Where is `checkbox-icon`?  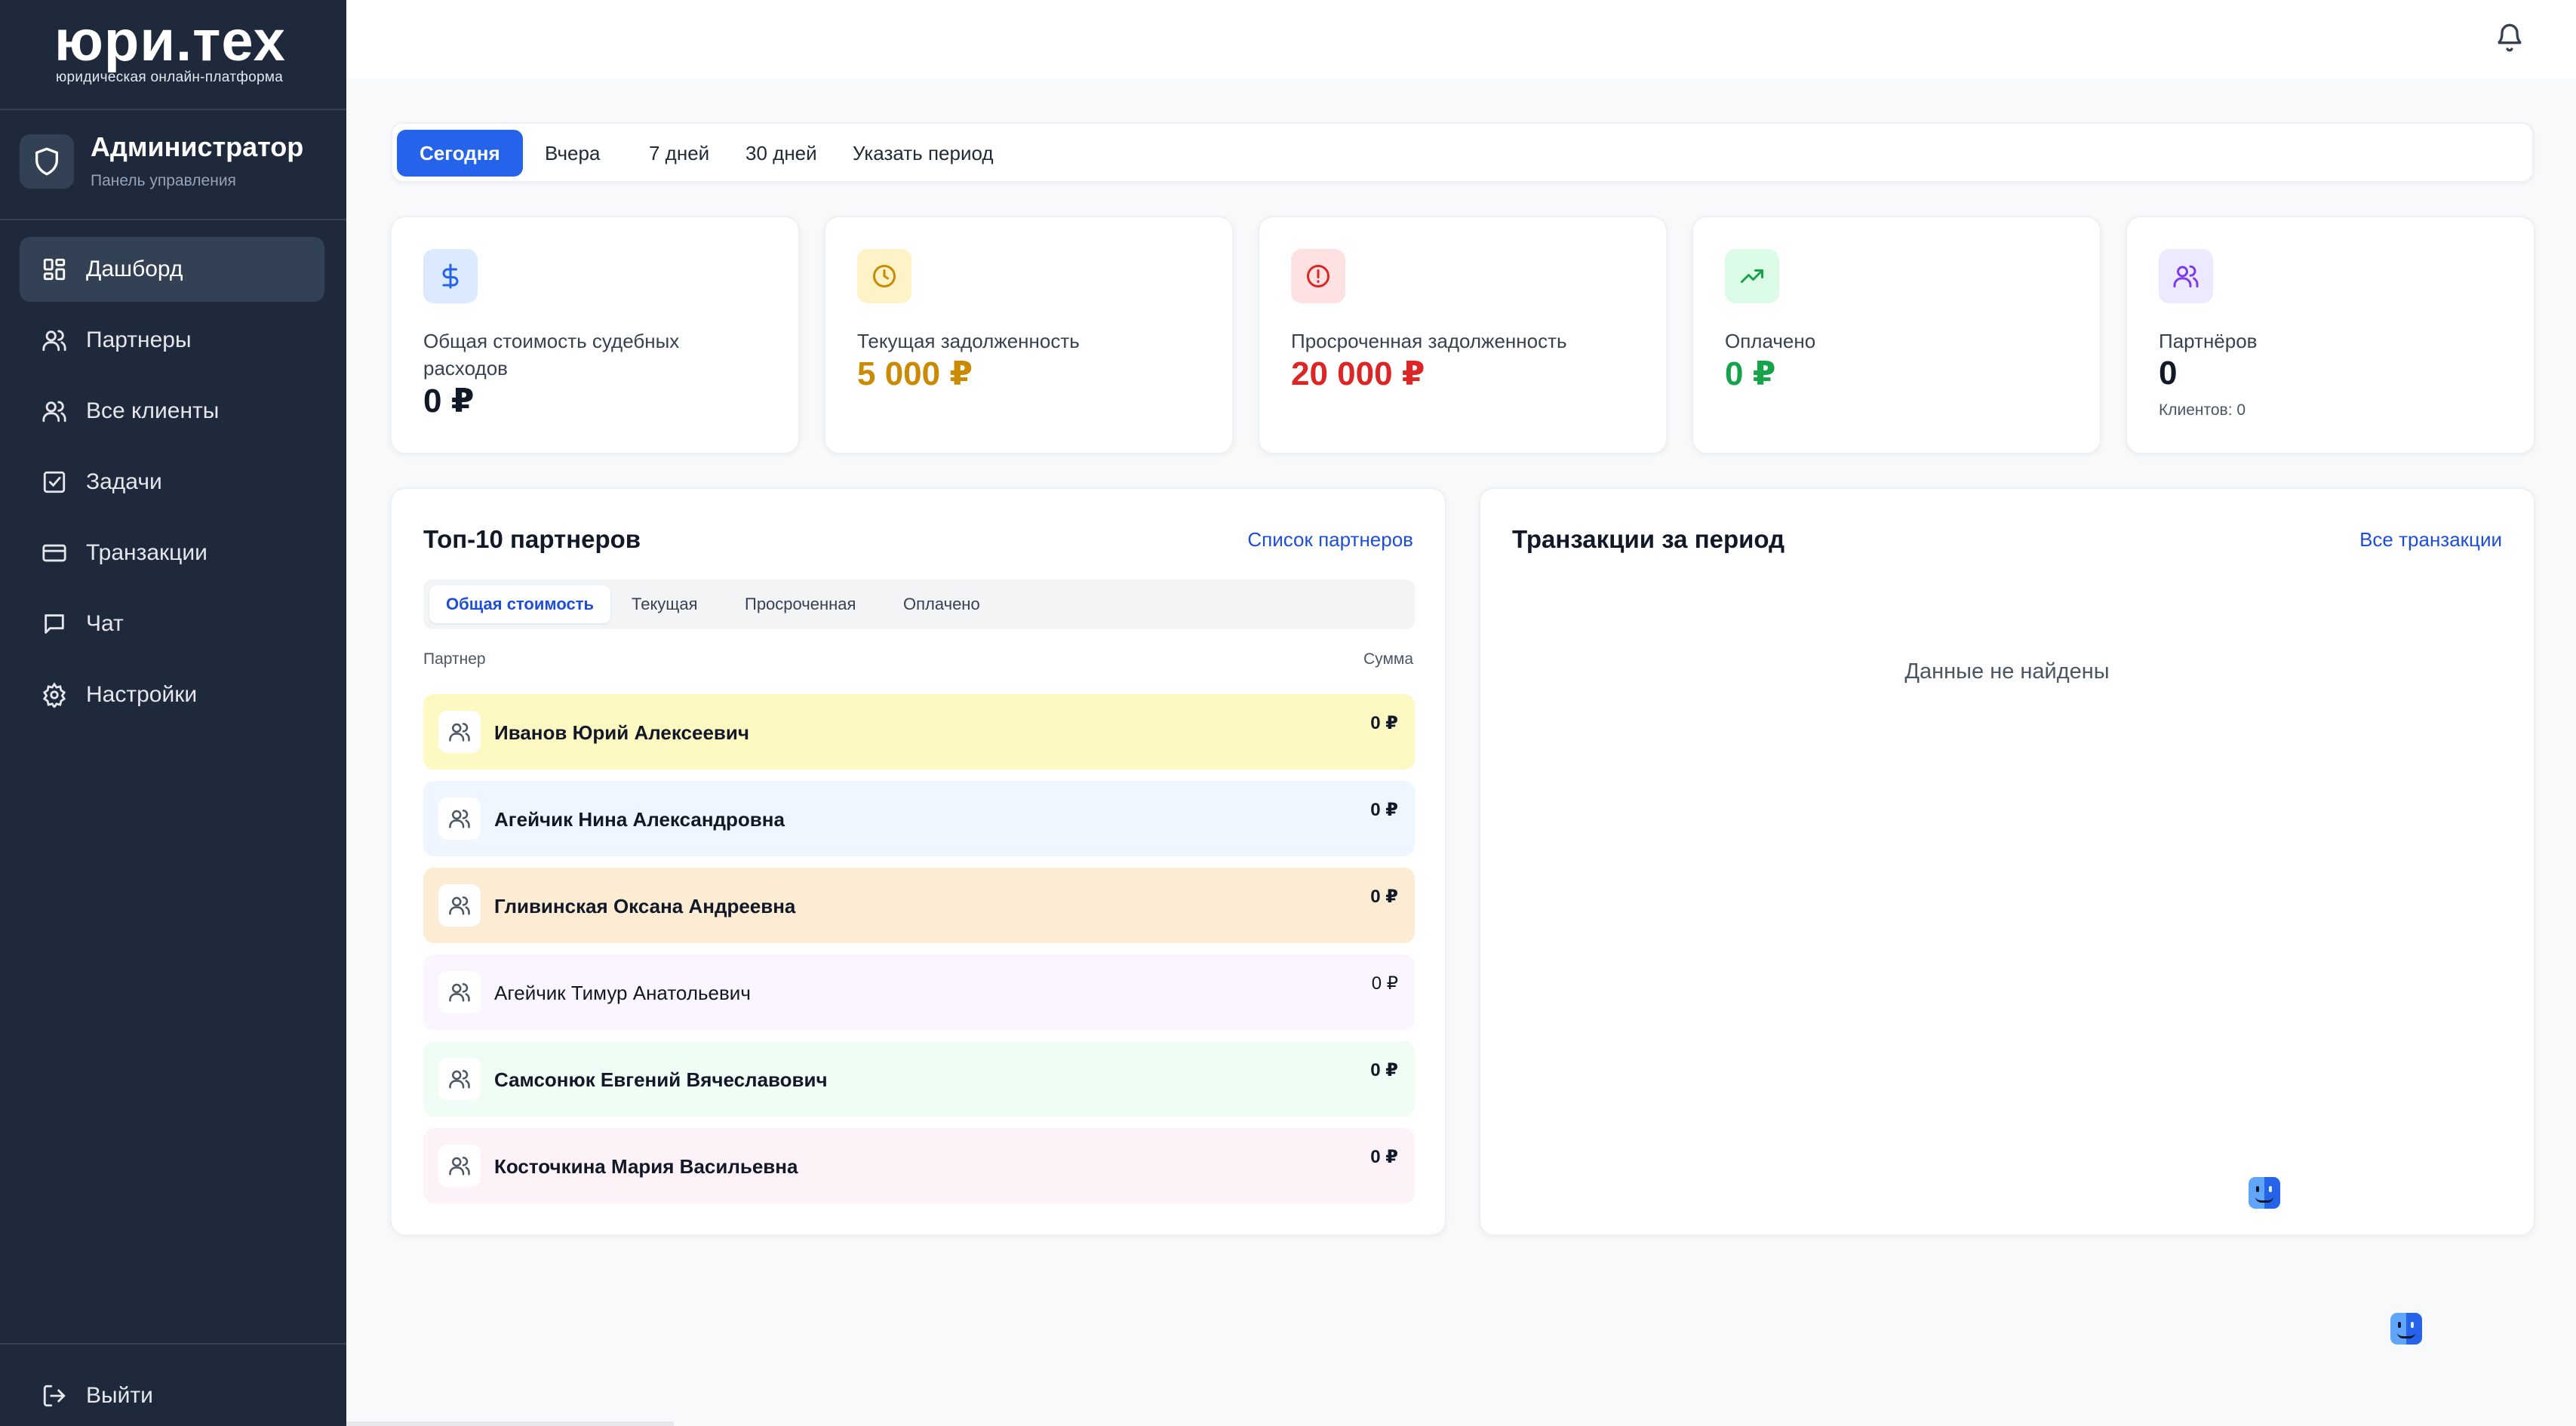
checkbox-icon is located at coordinates (54, 482).